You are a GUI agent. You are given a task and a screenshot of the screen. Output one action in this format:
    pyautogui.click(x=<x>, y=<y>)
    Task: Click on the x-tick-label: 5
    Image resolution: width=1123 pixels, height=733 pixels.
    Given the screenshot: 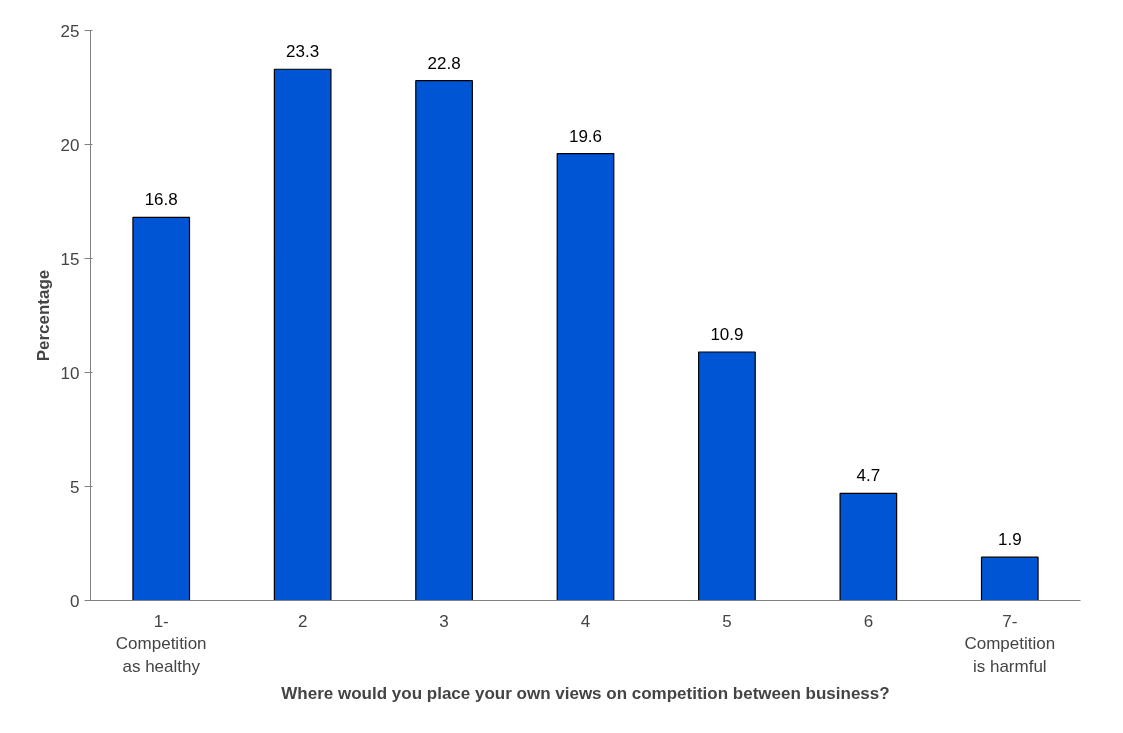 What is the action you would take?
    pyautogui.click(x=727, y=621)
    